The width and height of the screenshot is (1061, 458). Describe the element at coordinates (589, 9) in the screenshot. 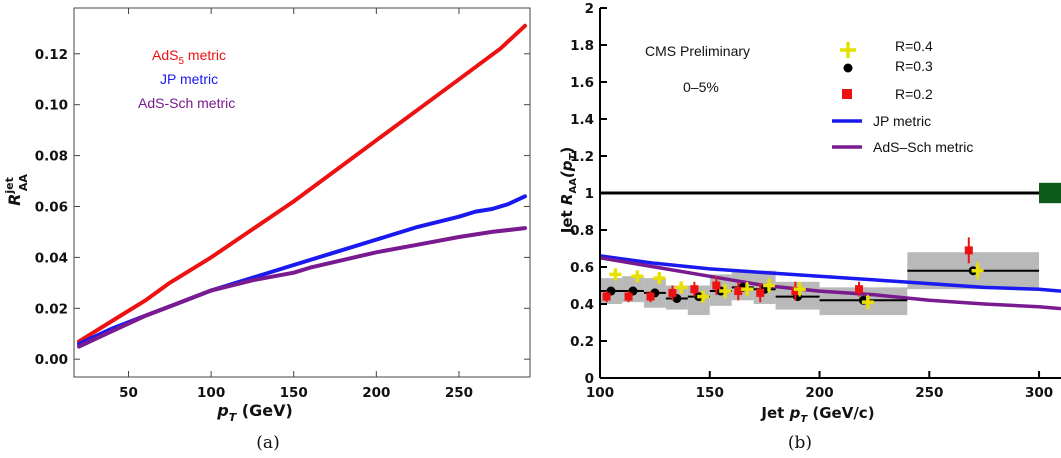

I see `y-tick-label-b: 2` at that location.